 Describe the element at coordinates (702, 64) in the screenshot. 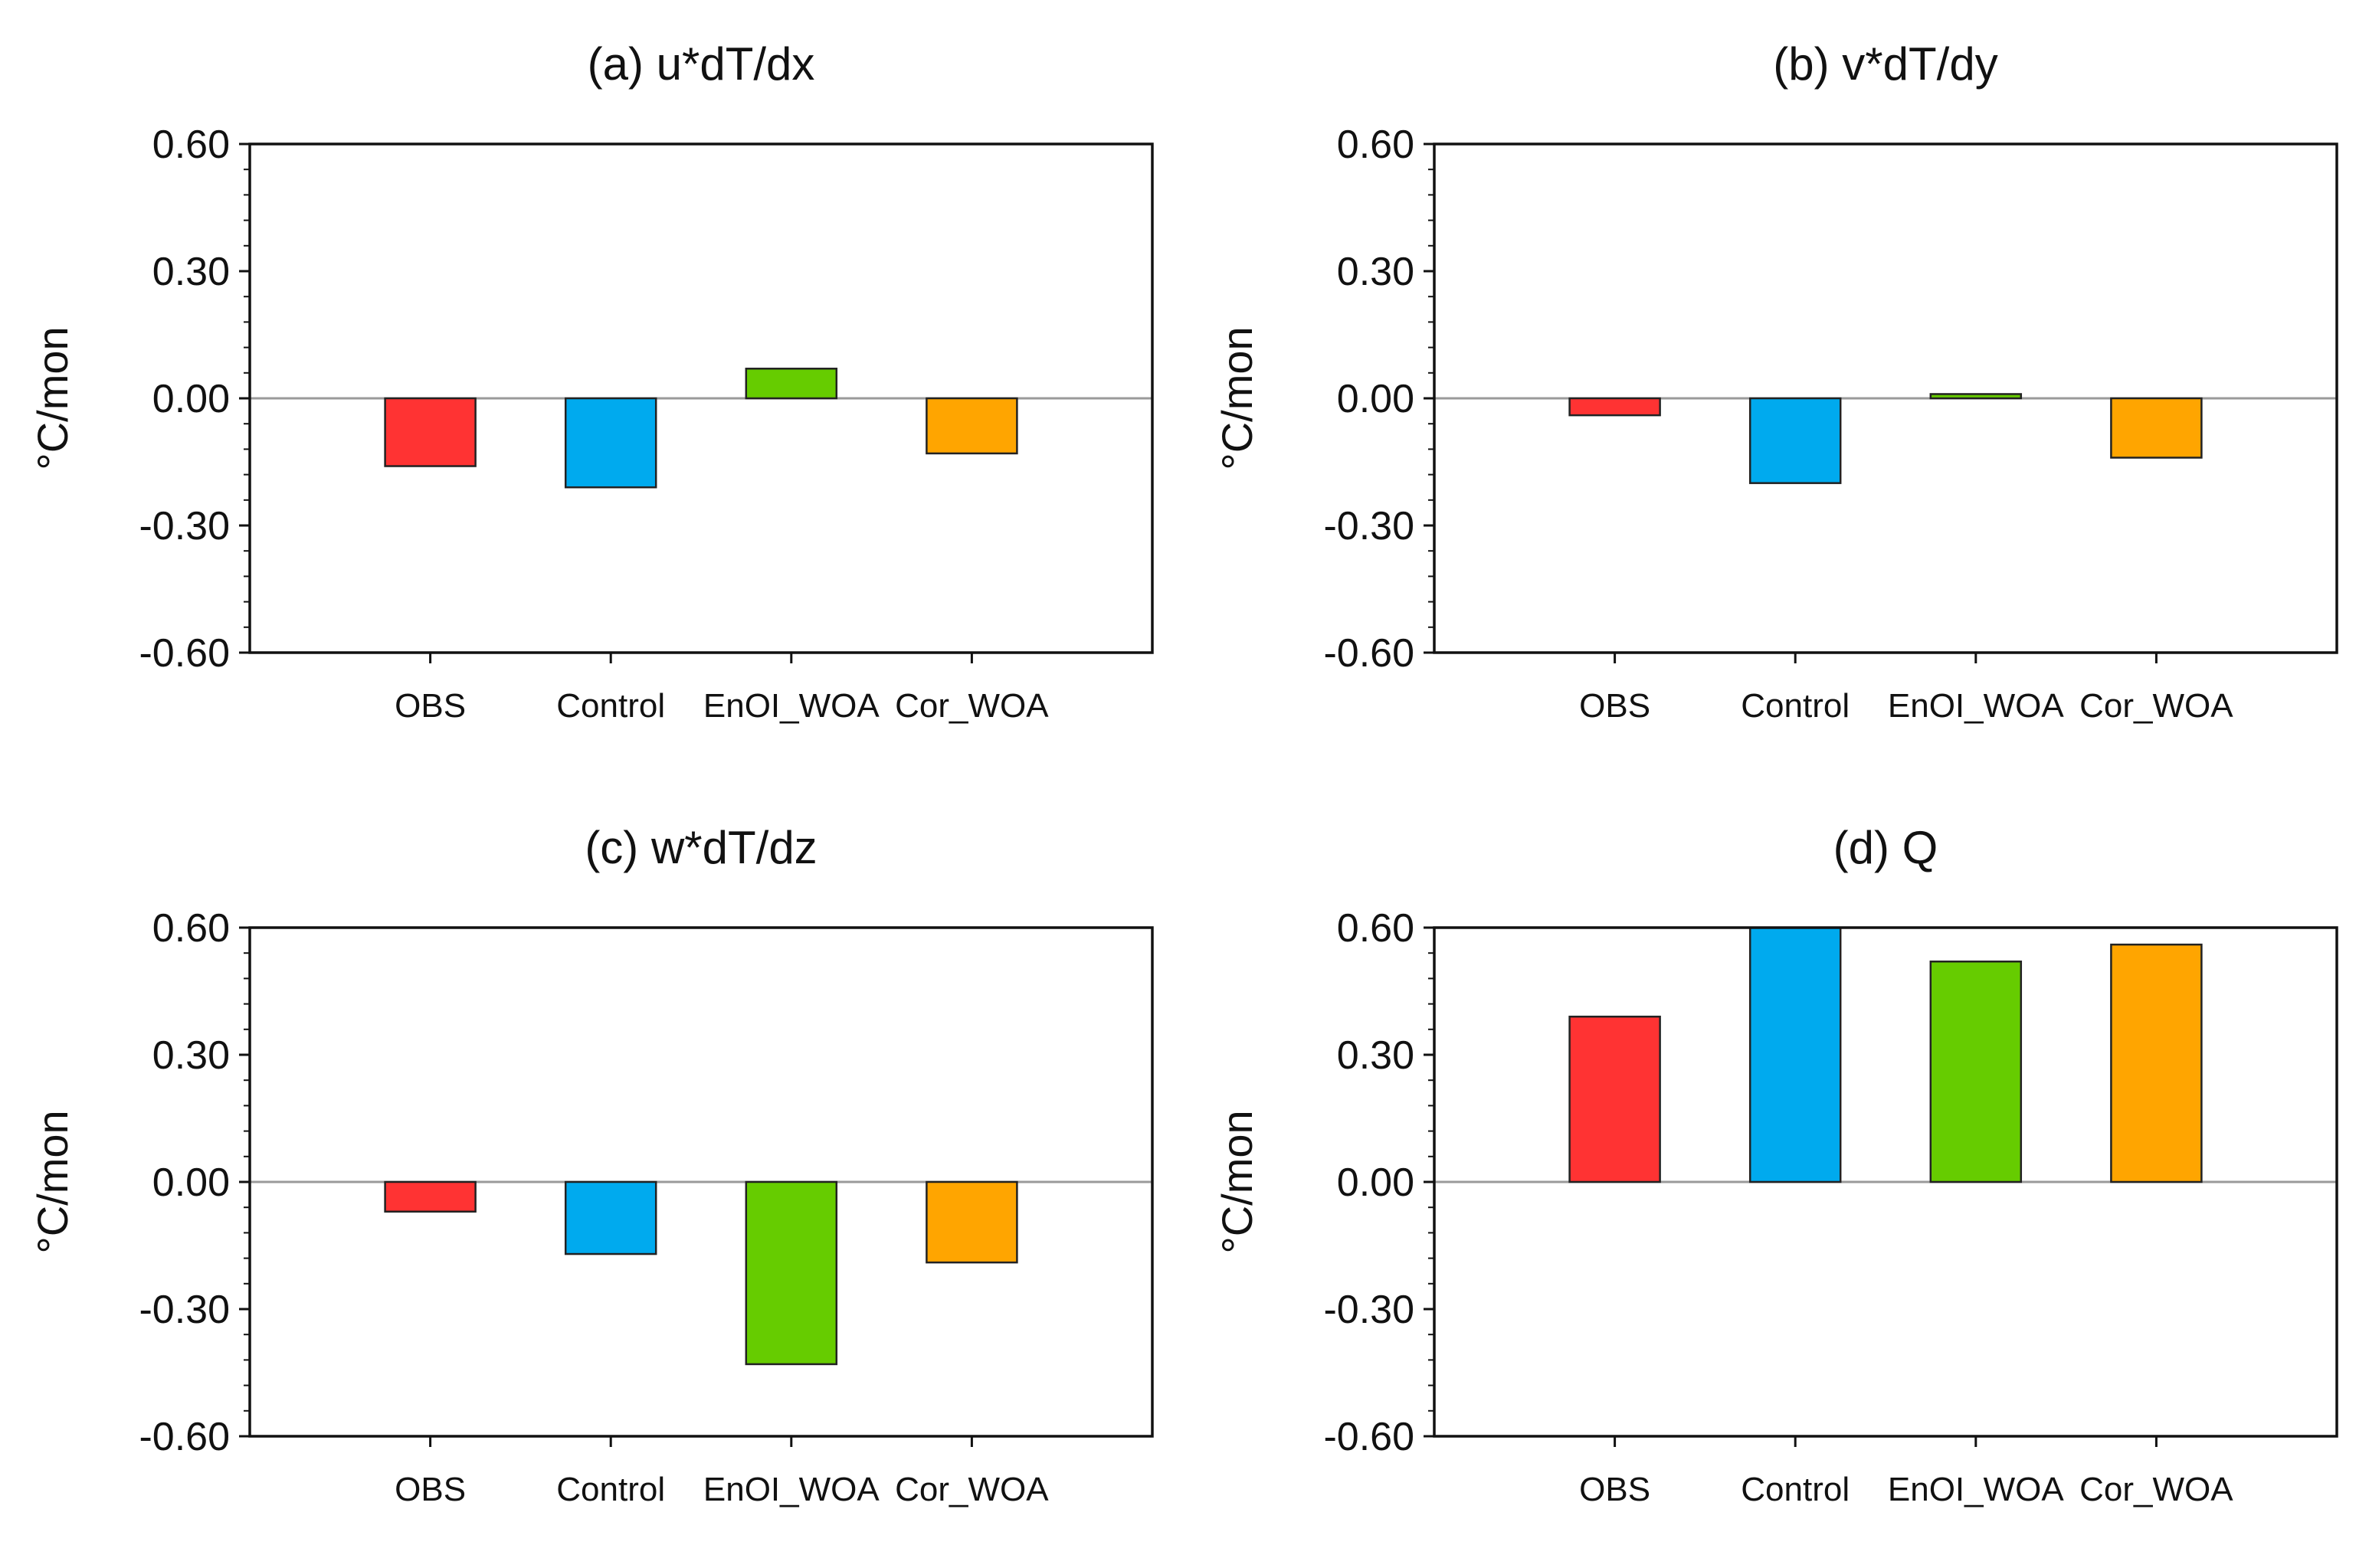

I see `chart-title: (a) u*dT/dx` at that location.